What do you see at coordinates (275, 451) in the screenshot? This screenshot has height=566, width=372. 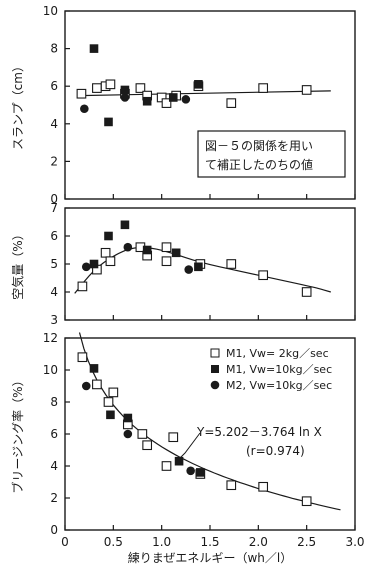 I see `fit-r-value: (r=0.974)` at bounding box center [275, 451].